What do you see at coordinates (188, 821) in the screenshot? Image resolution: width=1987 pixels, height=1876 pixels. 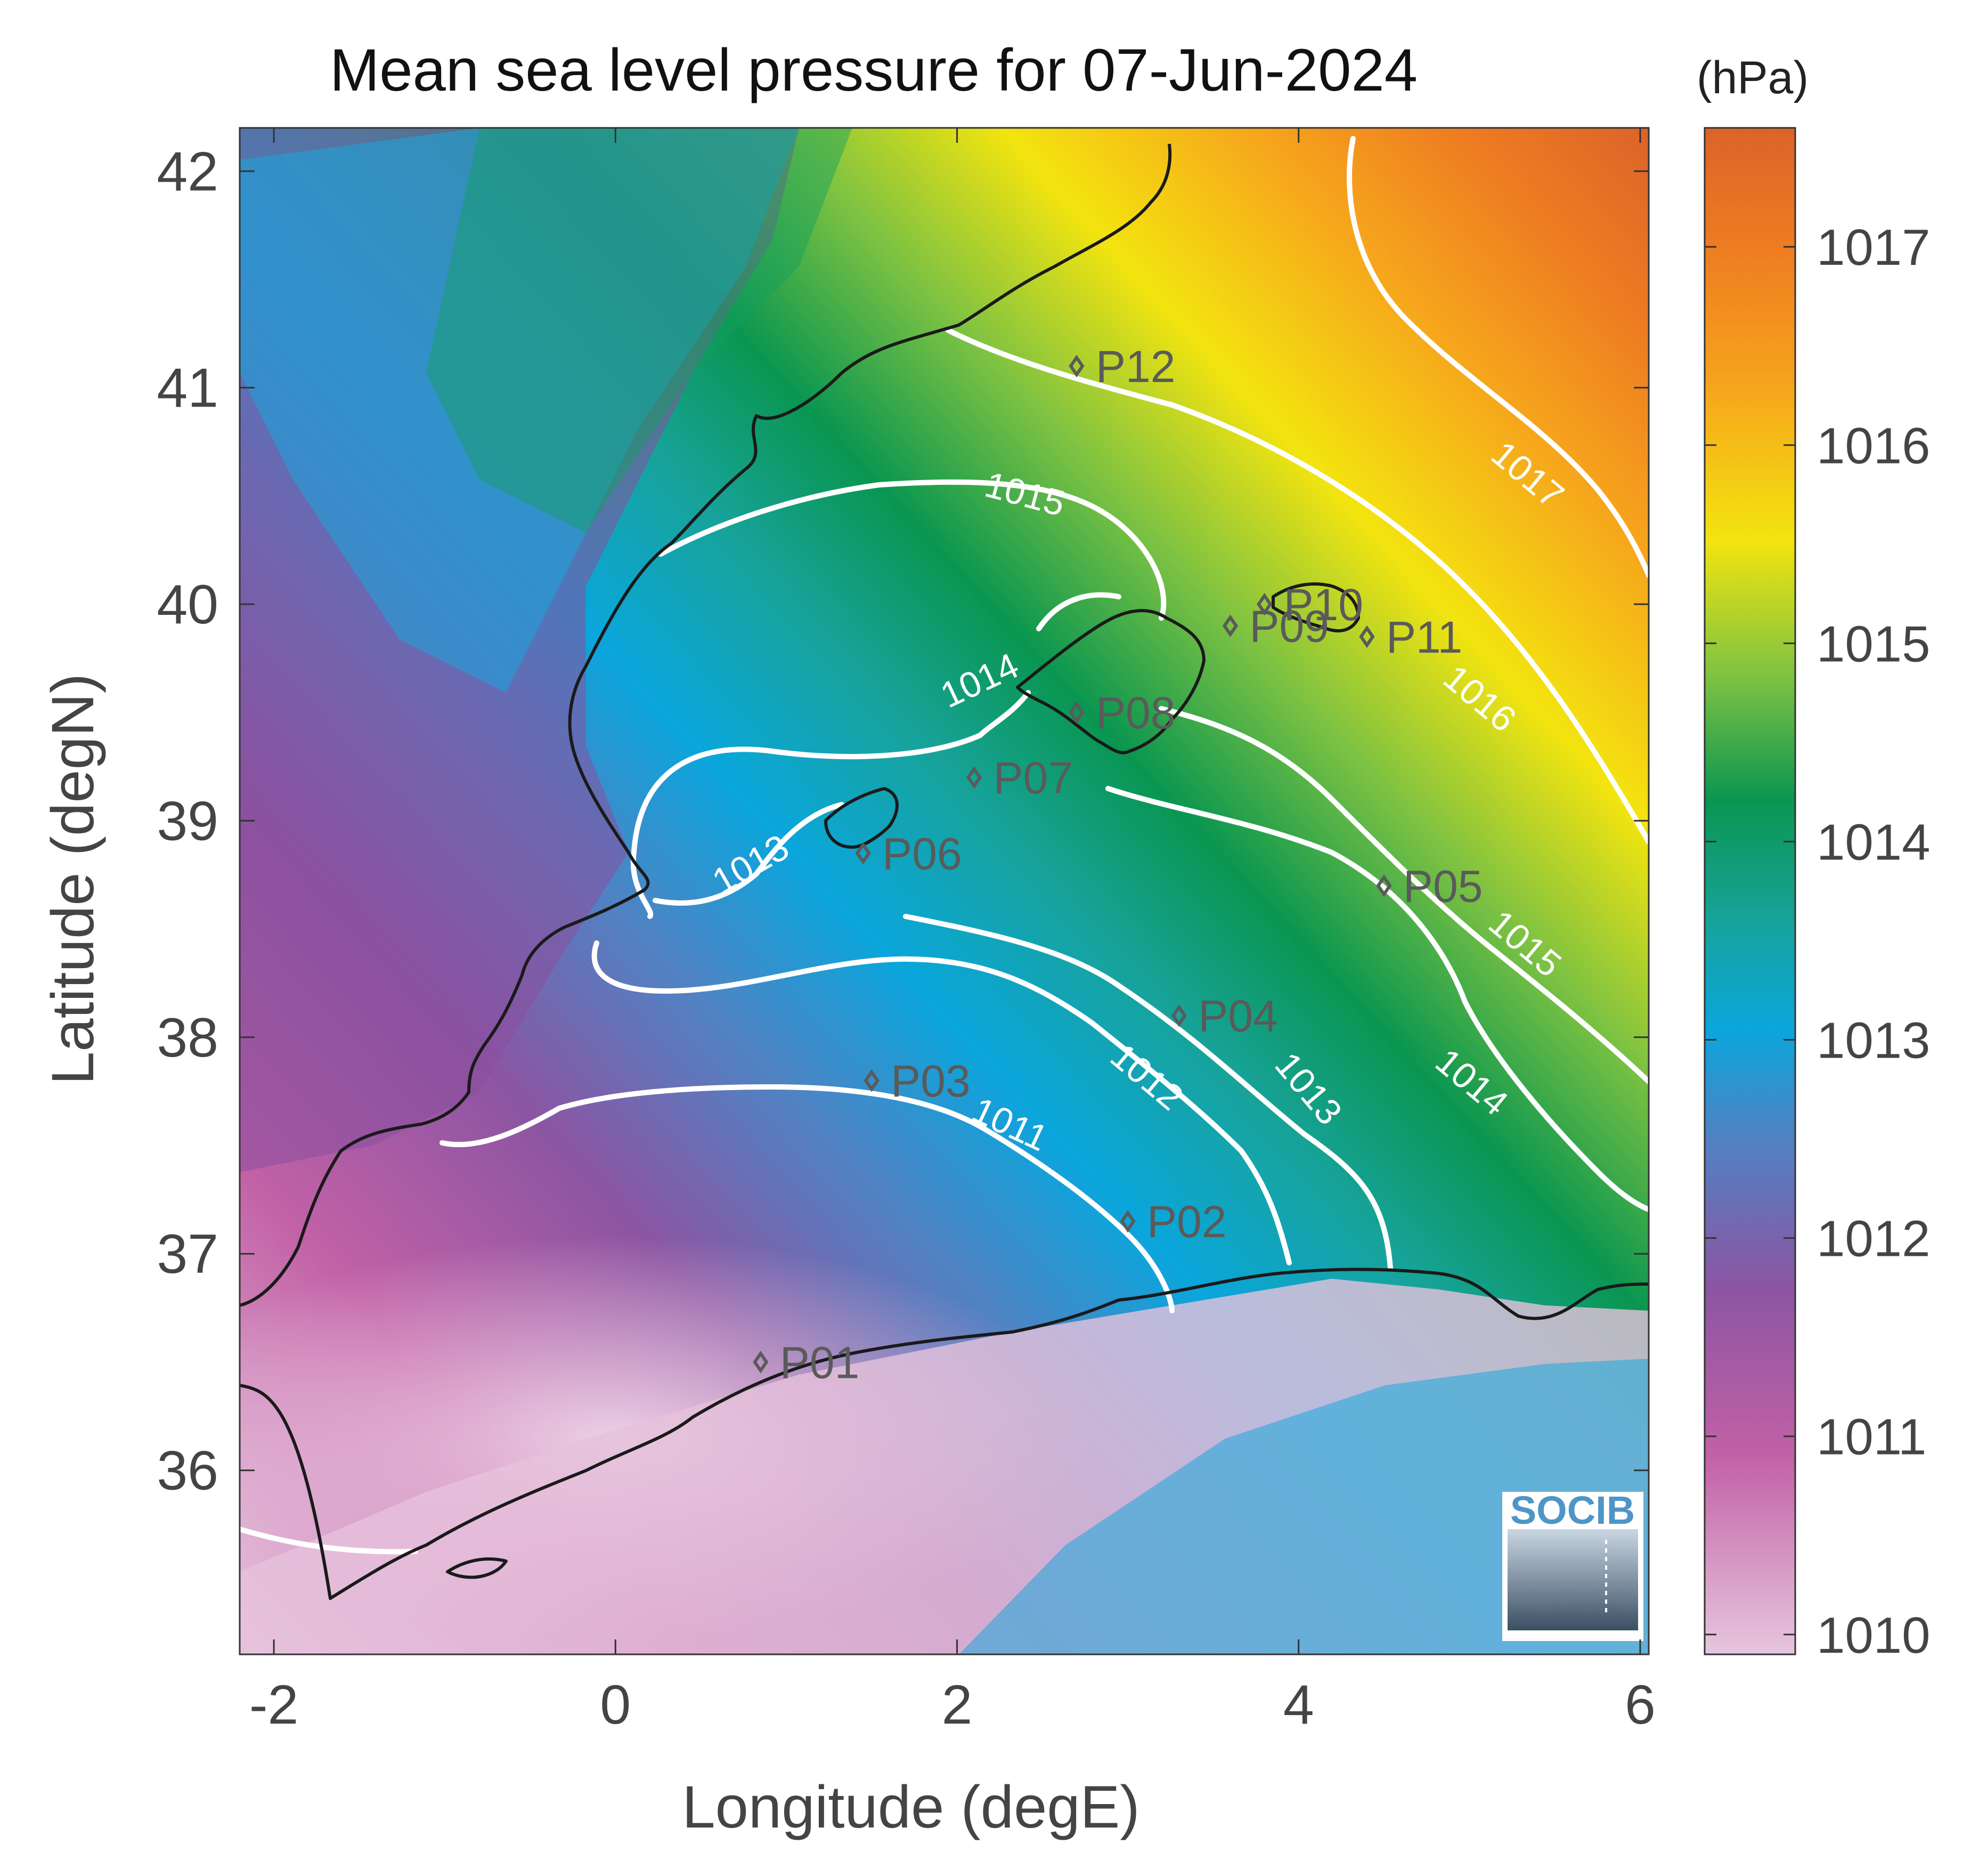 I see `y-tick-label: 39` at bounding box center [188, 821].